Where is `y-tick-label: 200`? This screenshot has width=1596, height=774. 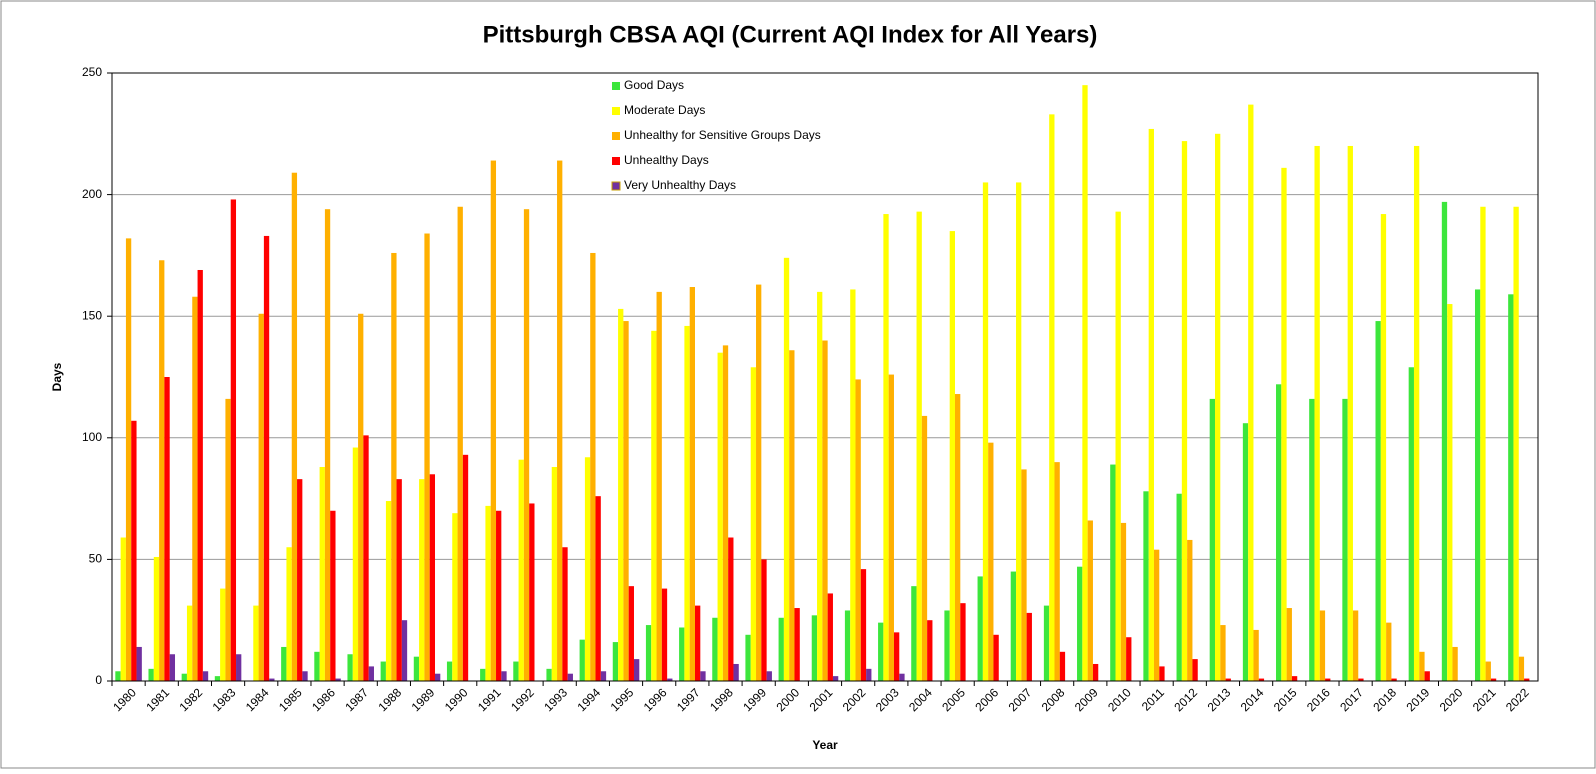
y-tick-label: 200 is located at coordinates (92, 194).